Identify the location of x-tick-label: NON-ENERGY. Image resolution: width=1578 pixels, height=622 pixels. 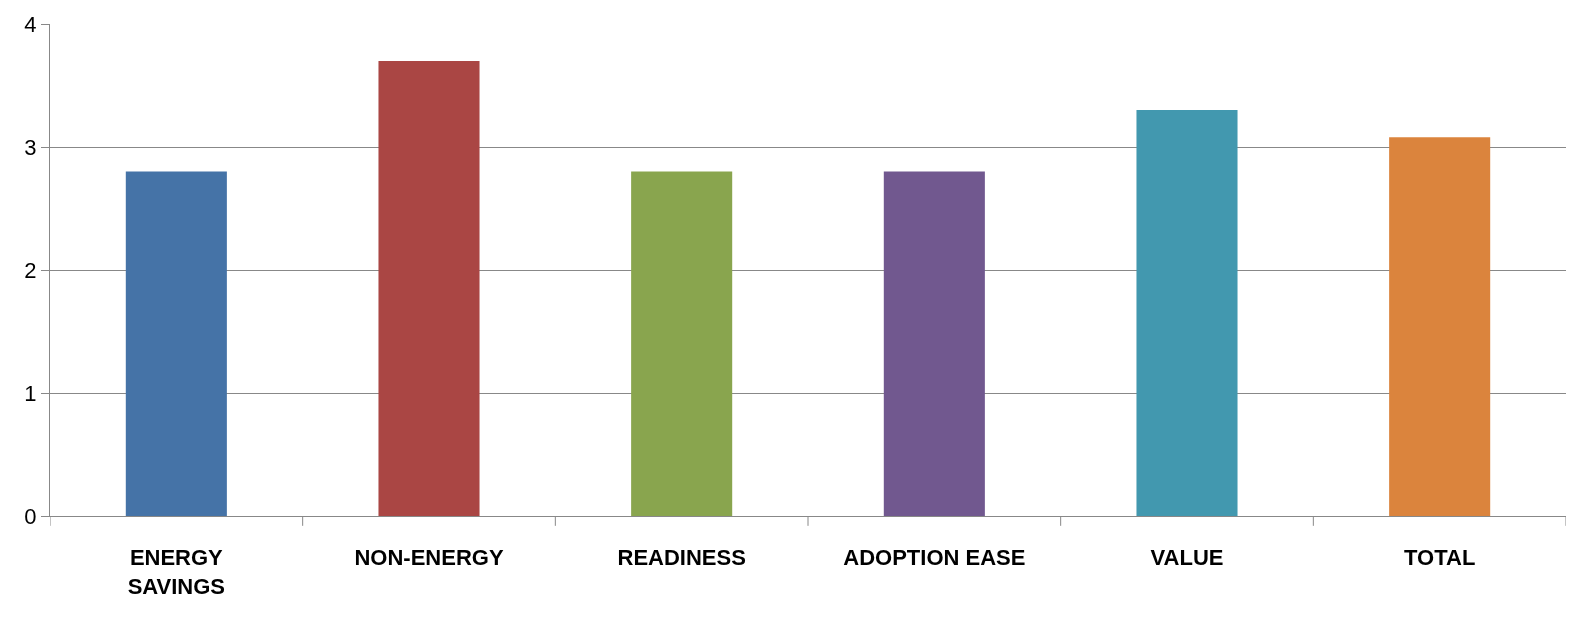
(429, 558).